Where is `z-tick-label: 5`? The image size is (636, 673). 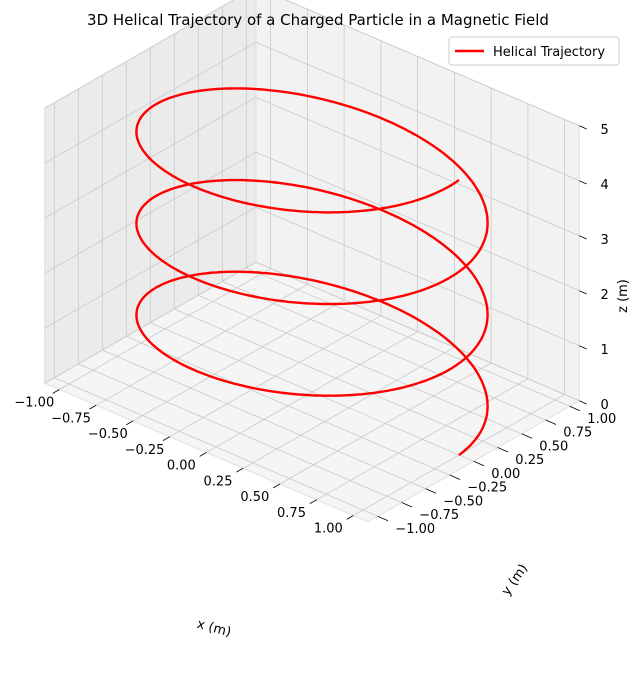
z-tick-label: 5 is located at coordinates (604, 130).